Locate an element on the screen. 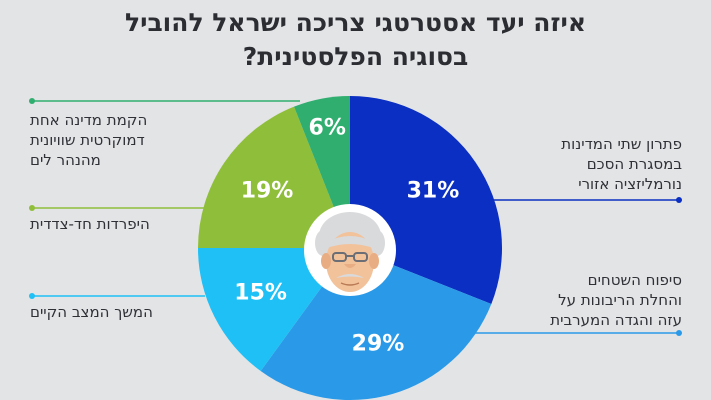 The image size is (711, 400). label-annexation-line-3: עזה והגדה המערבית is located at coordinates (616, 320).